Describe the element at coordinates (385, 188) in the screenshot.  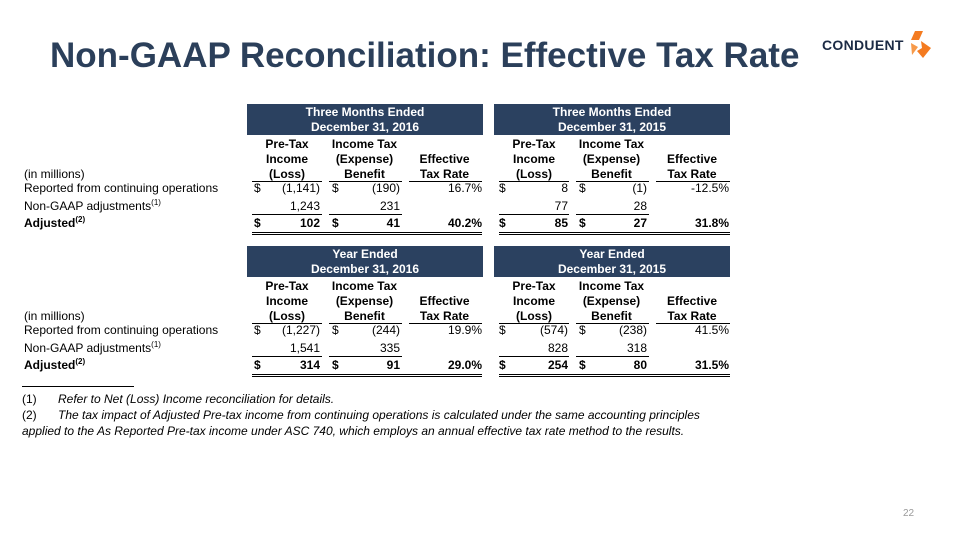
I see `value-cell: (190)` at that location.